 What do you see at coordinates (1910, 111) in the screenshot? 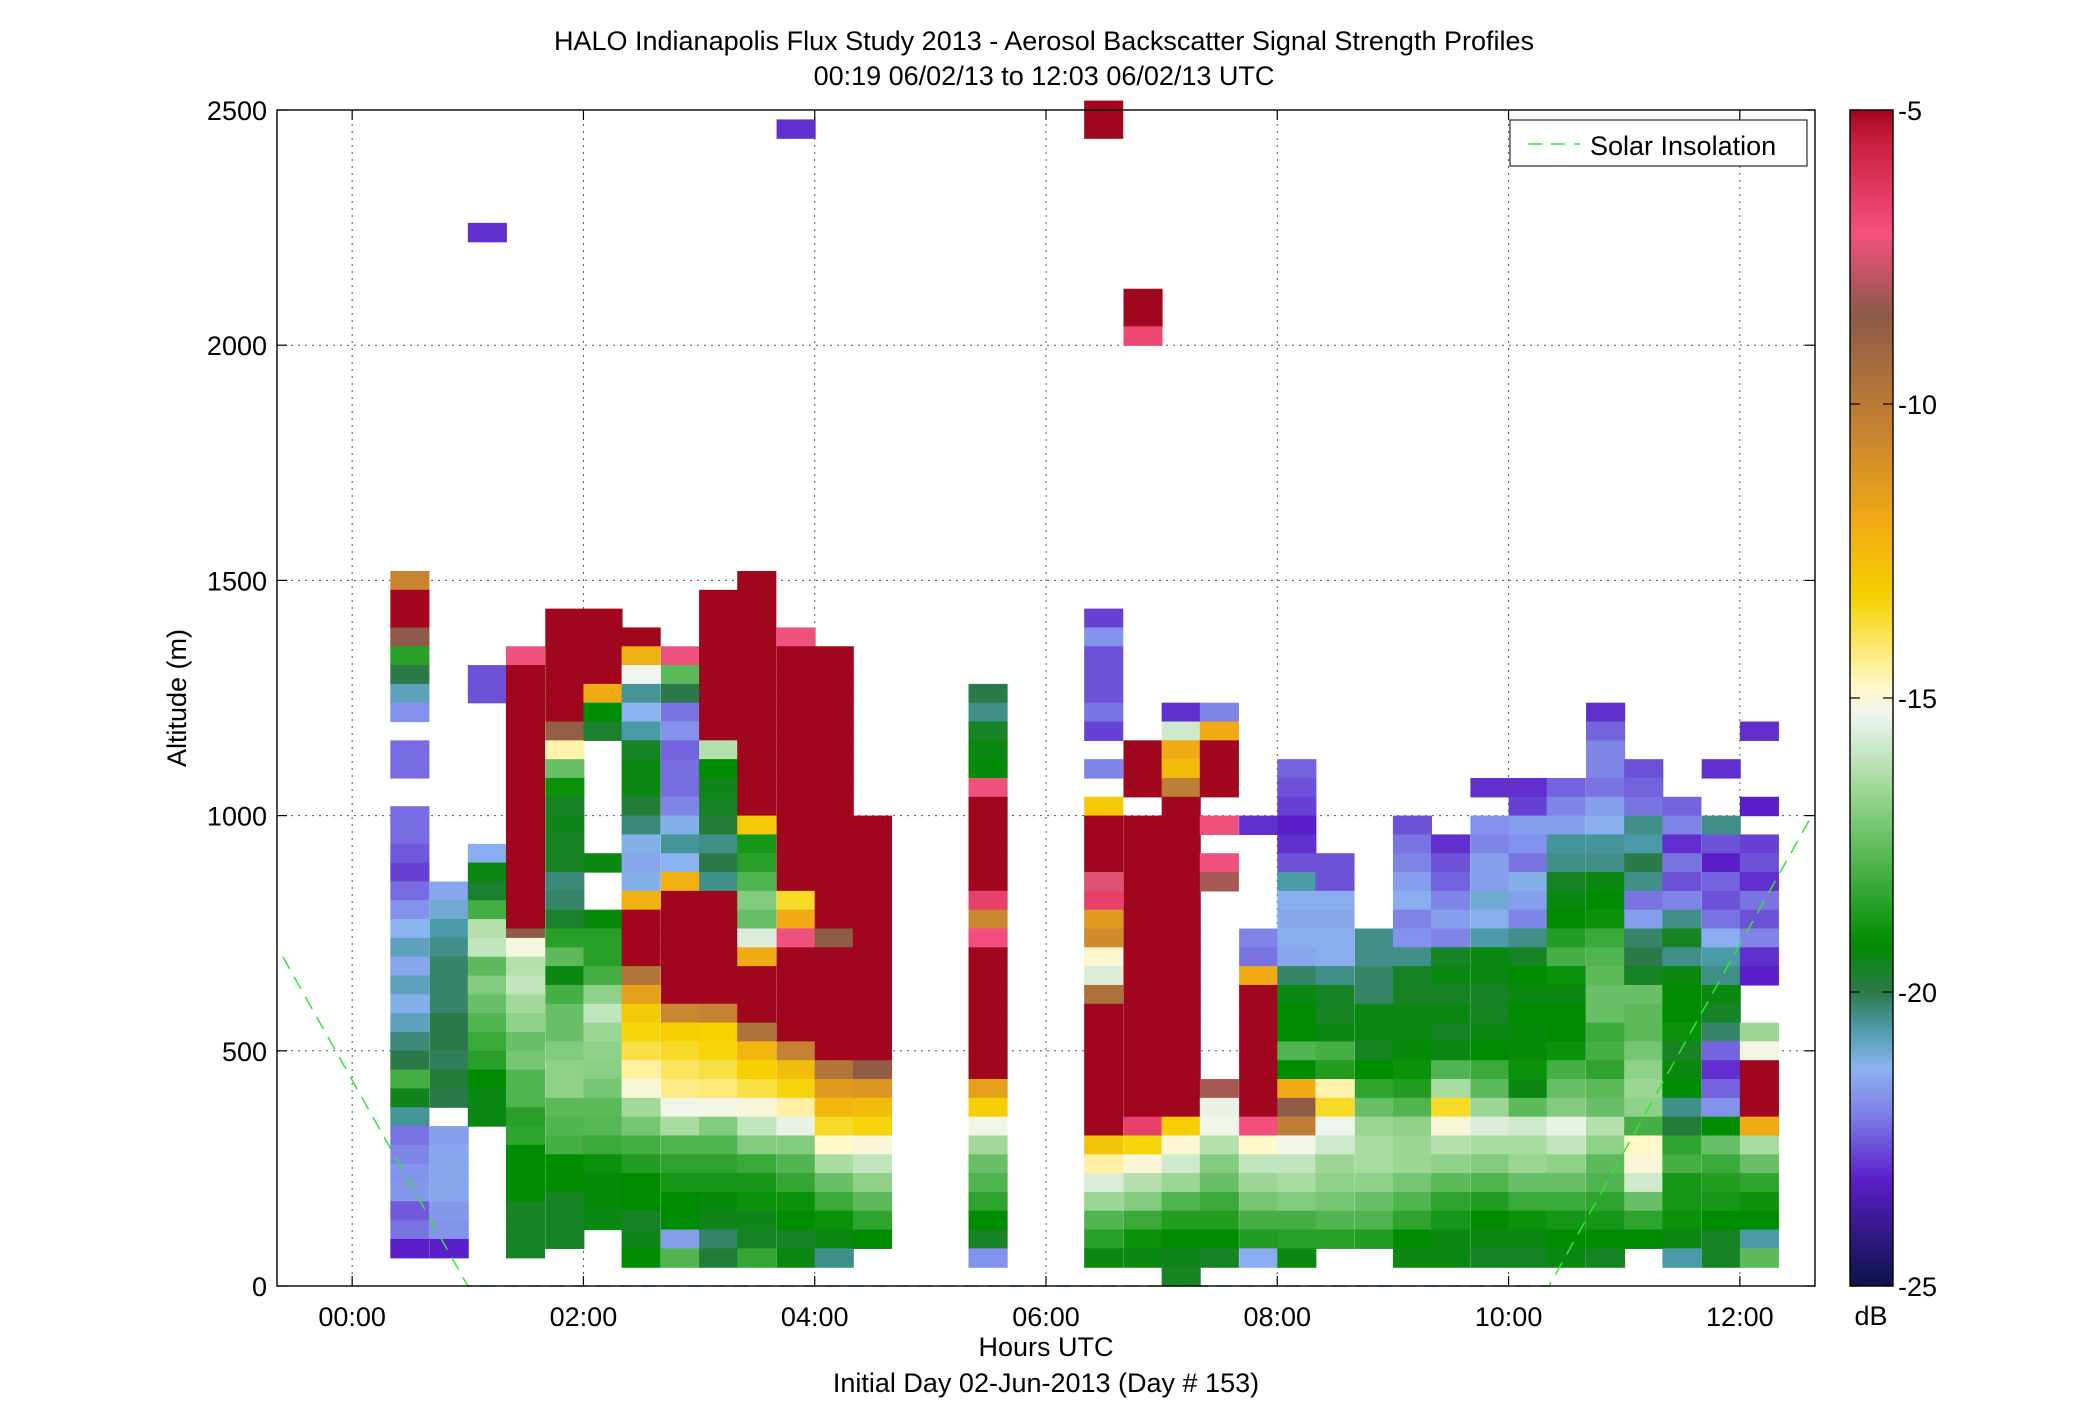
I see `colorbar-tick-label: -5` at bounding box center [1910, 111].